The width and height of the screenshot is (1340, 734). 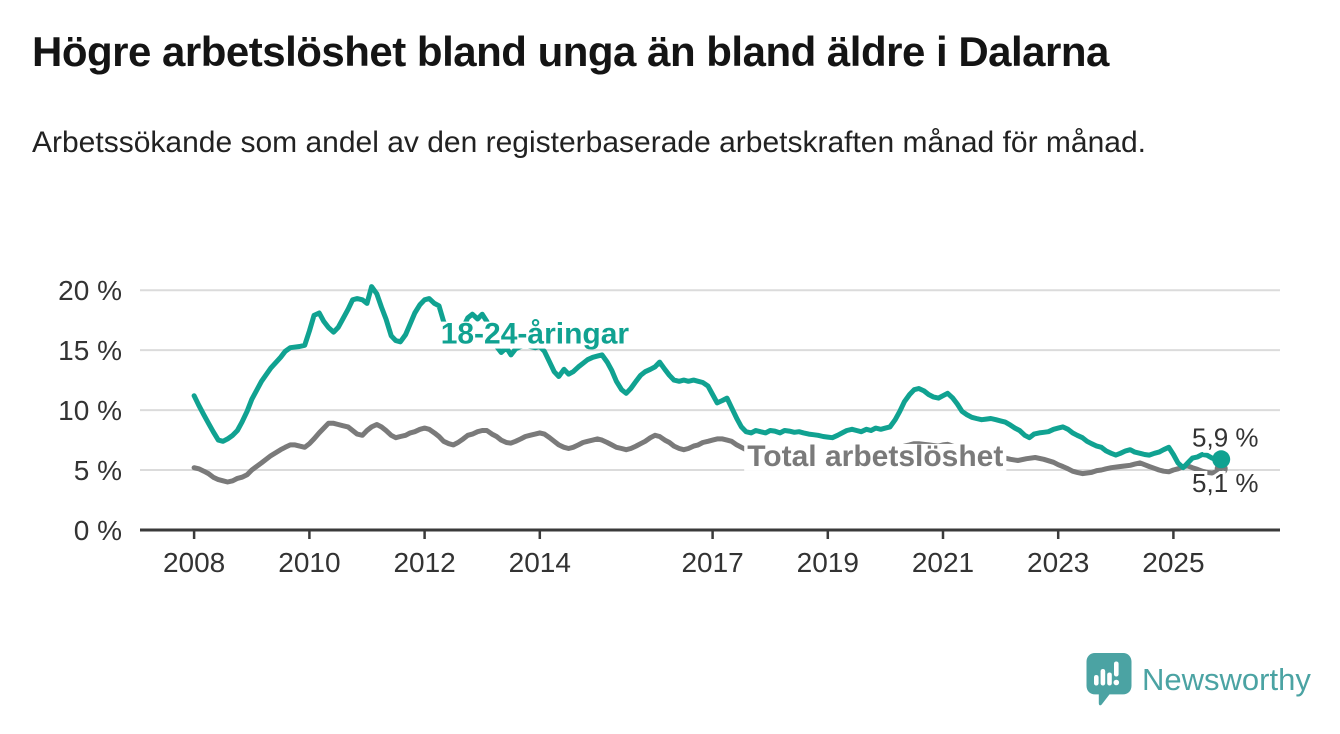 What do you see at coordinates (1173, 562) in the screenshot?
I see `x-axis-tick-label: 2025` at bounding box center [1173, 562].